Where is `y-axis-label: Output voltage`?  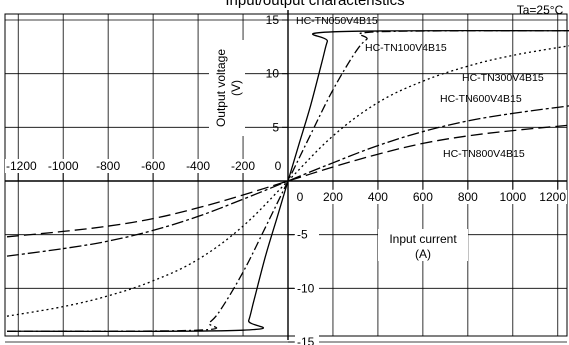
y-axis-label: Output voltage is located at coordinates (221, 88).